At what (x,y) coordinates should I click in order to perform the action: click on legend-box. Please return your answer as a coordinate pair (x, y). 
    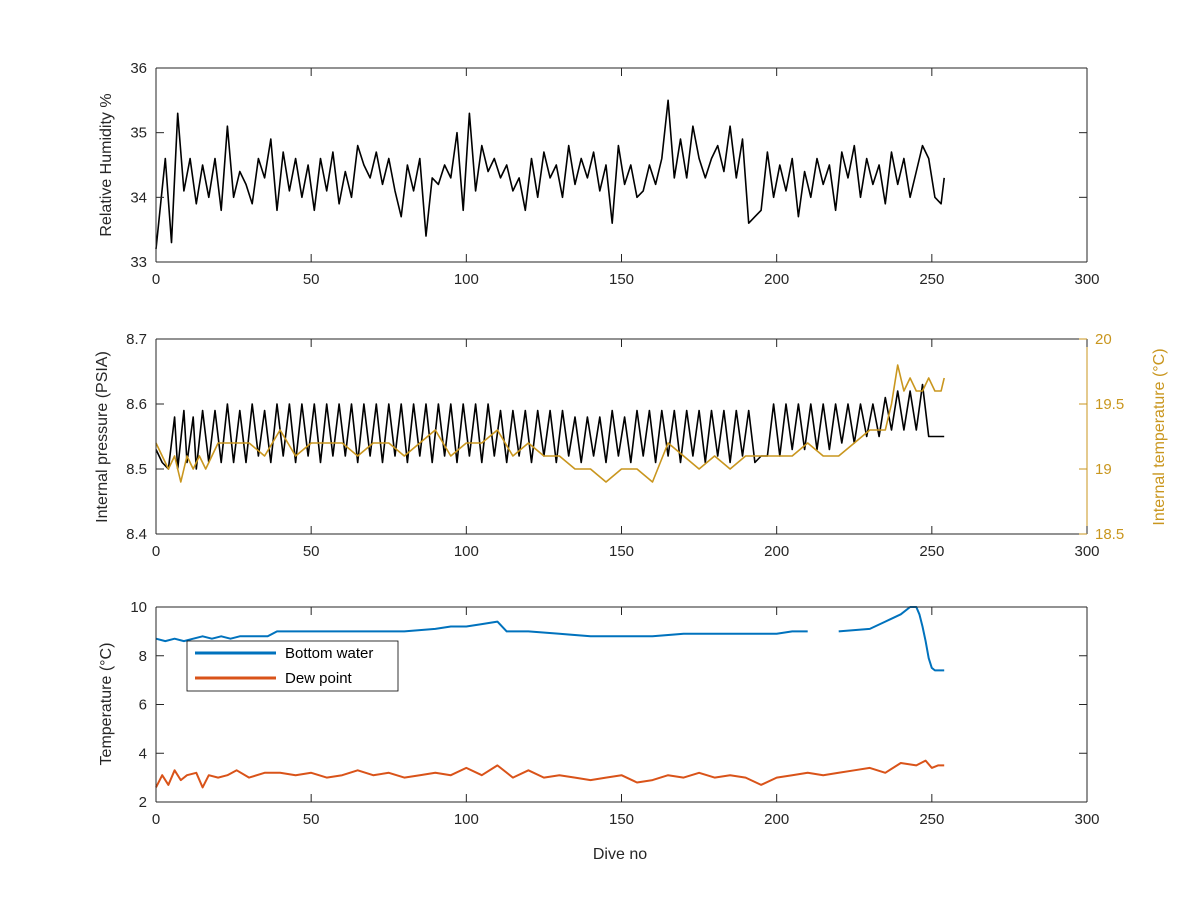
    Looking at the image, I should click on (292, 666).